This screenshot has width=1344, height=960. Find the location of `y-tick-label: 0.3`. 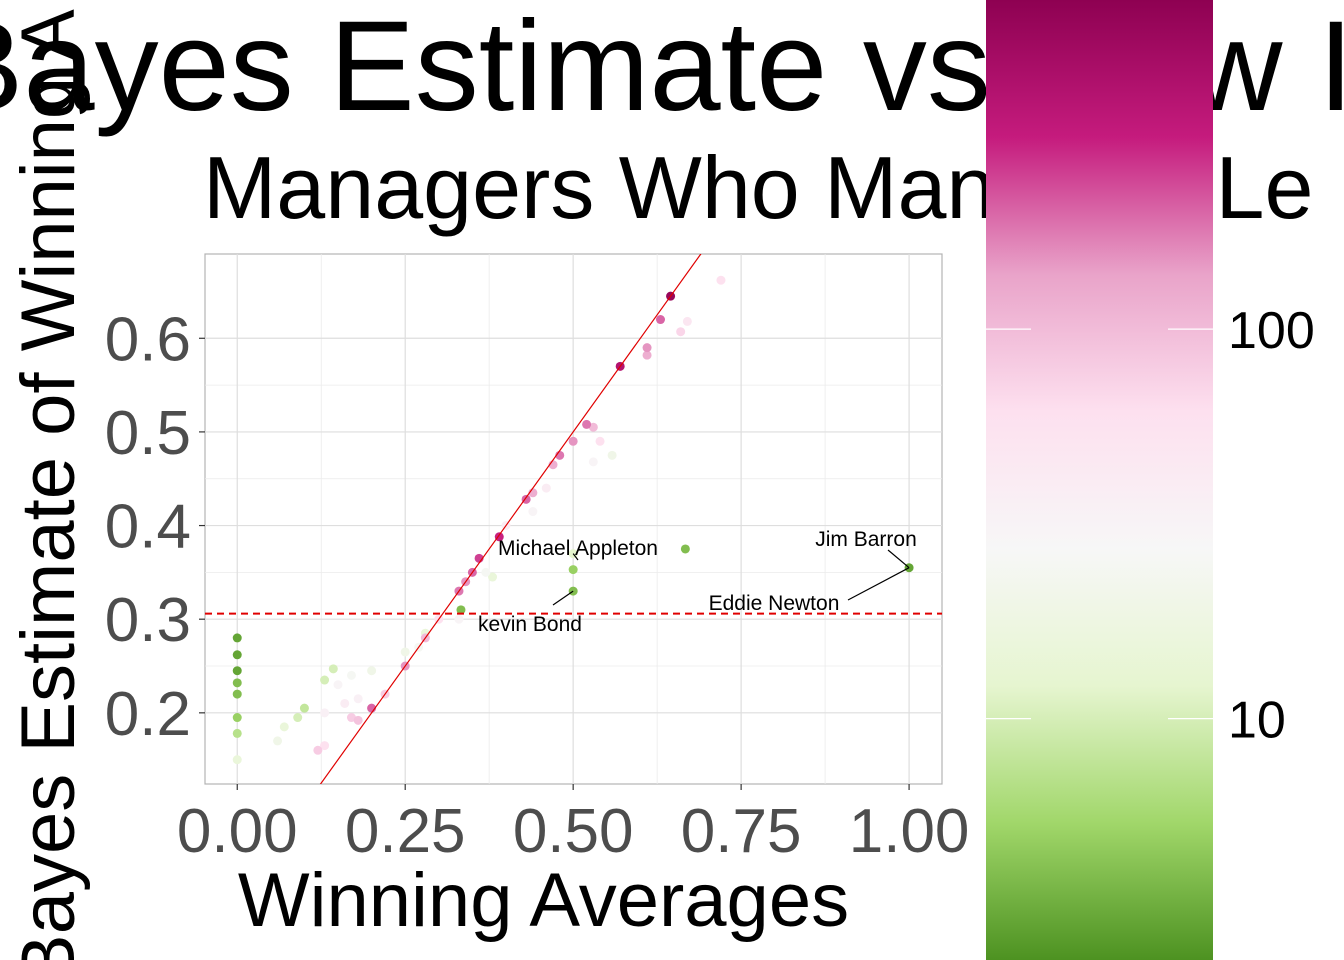

y-tick-label: 0.3 is located at coordinates (148, 620).